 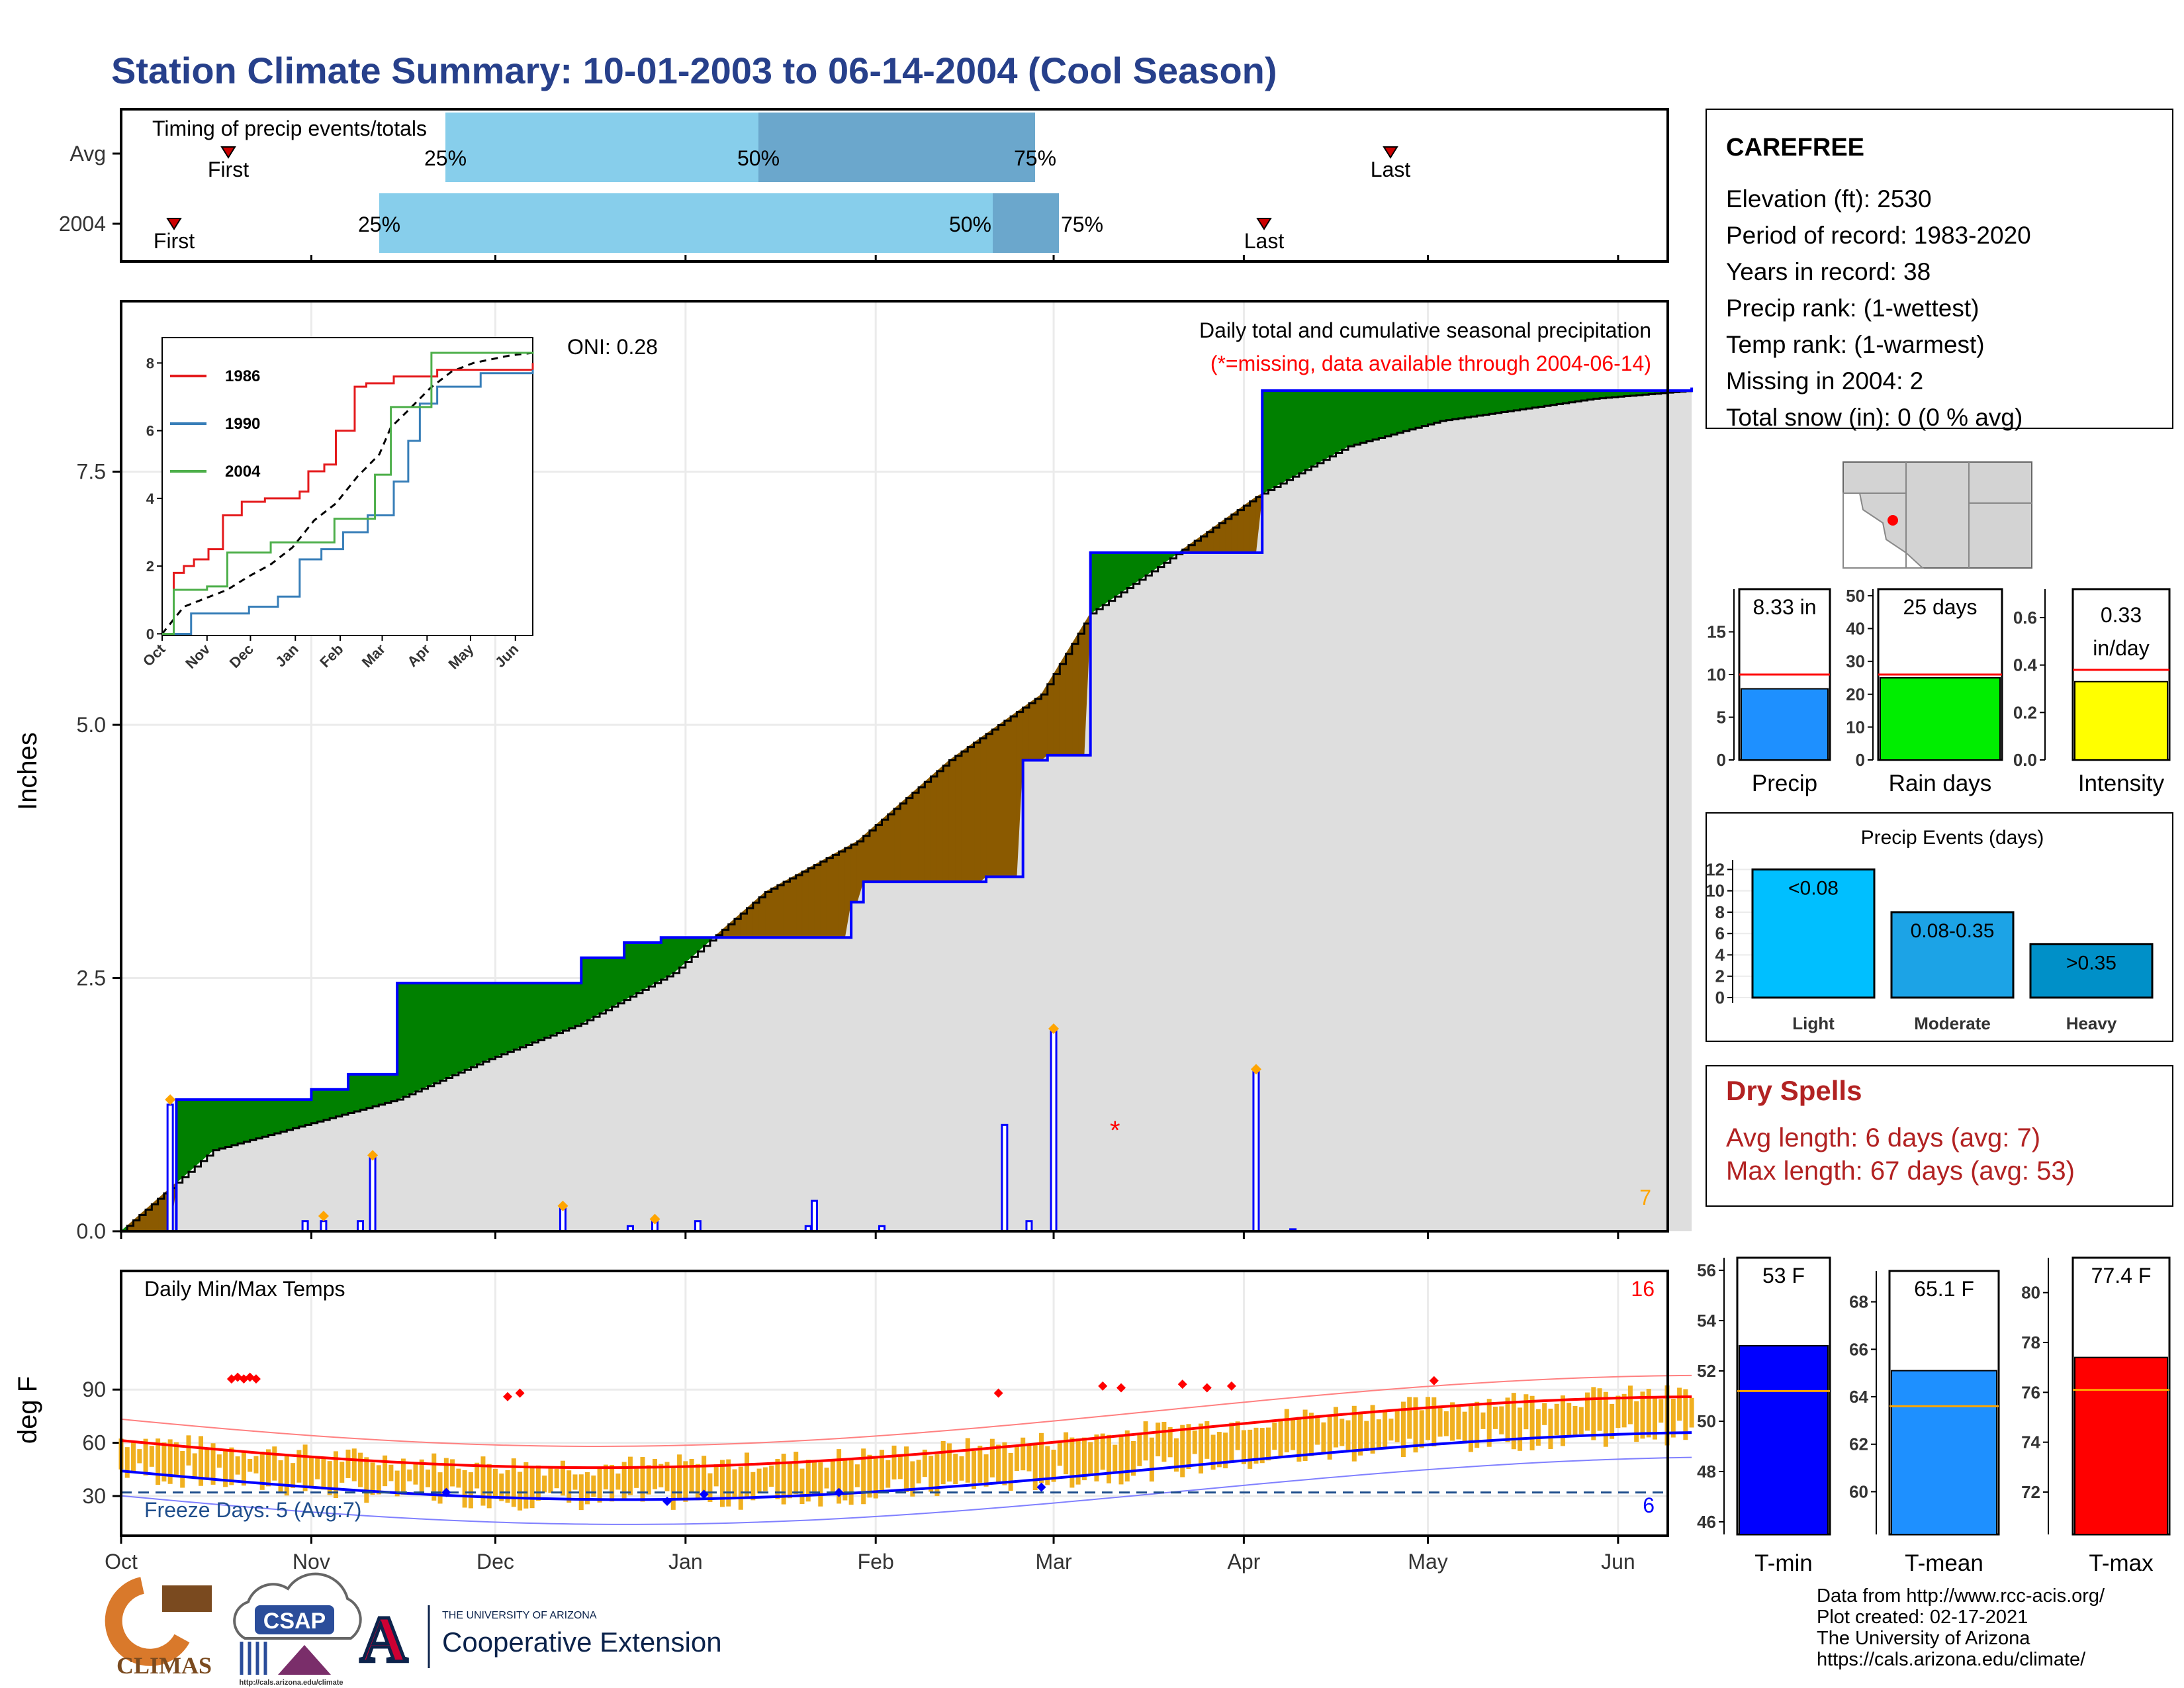 What do you see at coordinates (2121, 615) in the screenshot?
I see `minibar-value-text: 0.33` at bounding box center [2121, 615].